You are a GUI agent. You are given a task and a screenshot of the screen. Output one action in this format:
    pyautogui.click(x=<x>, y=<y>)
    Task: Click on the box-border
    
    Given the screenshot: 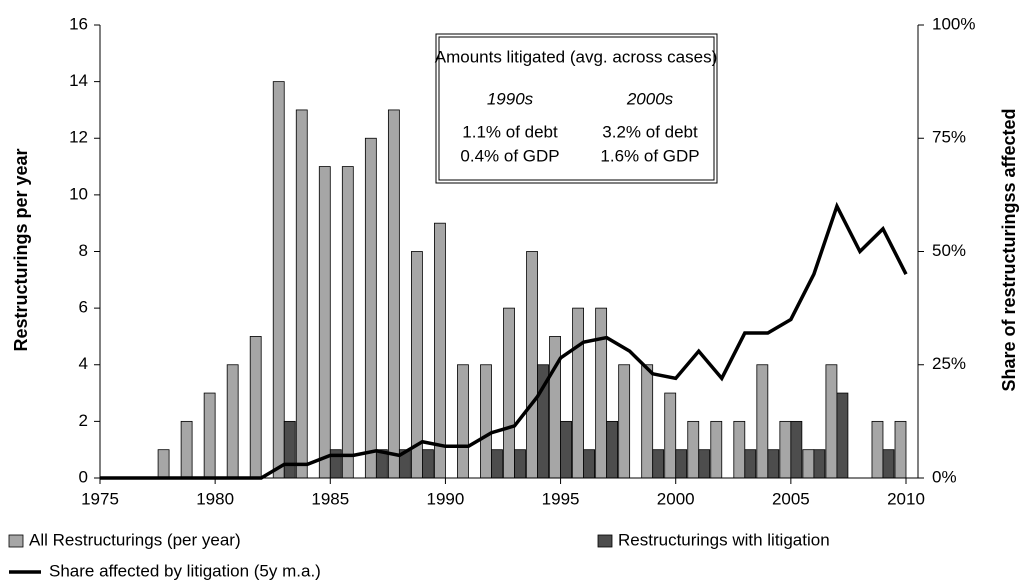 What is the action you would take?
    pyautogui.click(x=576, y=108)
    